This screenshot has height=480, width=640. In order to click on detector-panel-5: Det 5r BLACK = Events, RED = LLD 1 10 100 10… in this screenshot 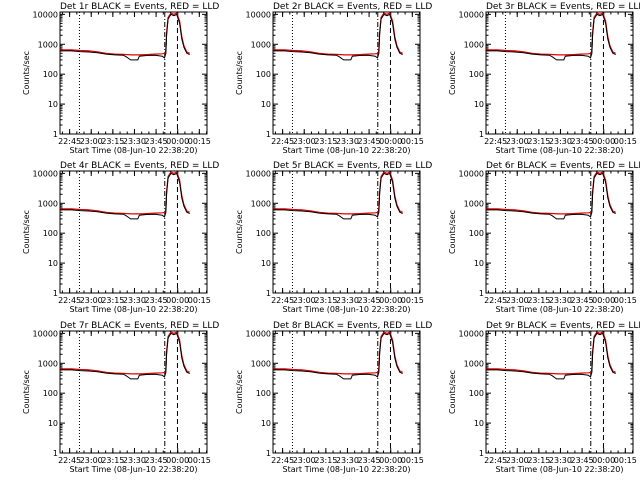, I will do `click(333, 237)`.